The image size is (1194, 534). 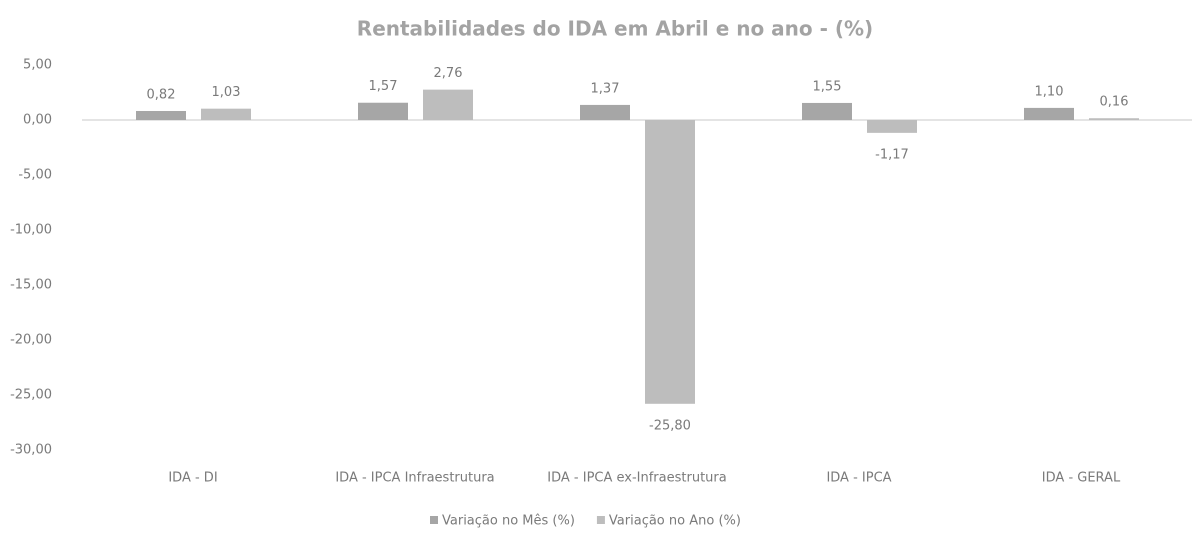 What do you see at coordinates (226, 92) in the screenshot?
I see `data-label: 1,03` at bounding box center [226, 92].